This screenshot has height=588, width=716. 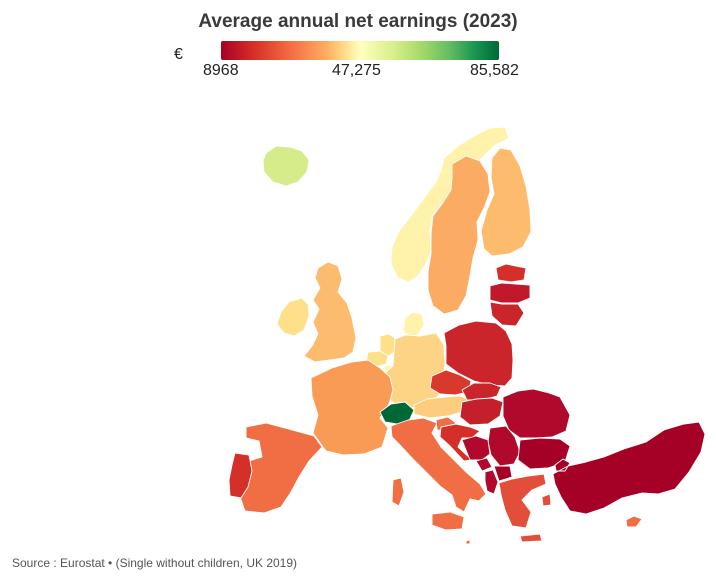 What do you see at coordinates (415, 370) in the screenshot?
I see `region-germany: Germany` at bounding box center [415, 370].